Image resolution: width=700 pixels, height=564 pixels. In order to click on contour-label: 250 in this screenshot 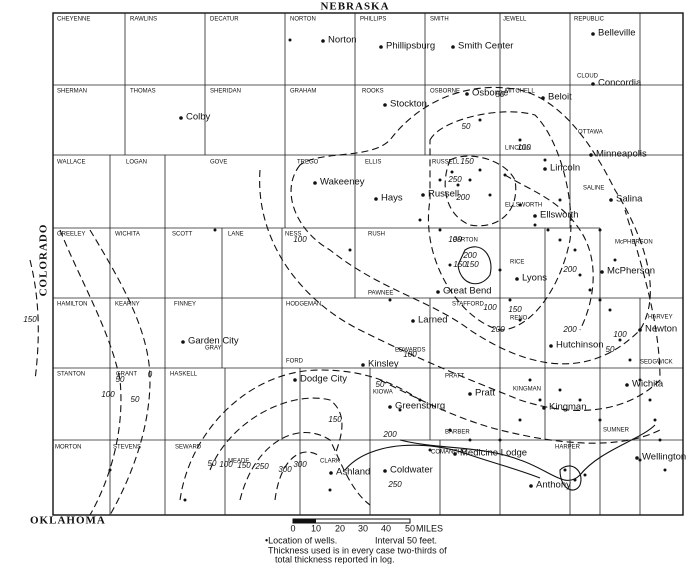, I will do `click(454, 179)`.